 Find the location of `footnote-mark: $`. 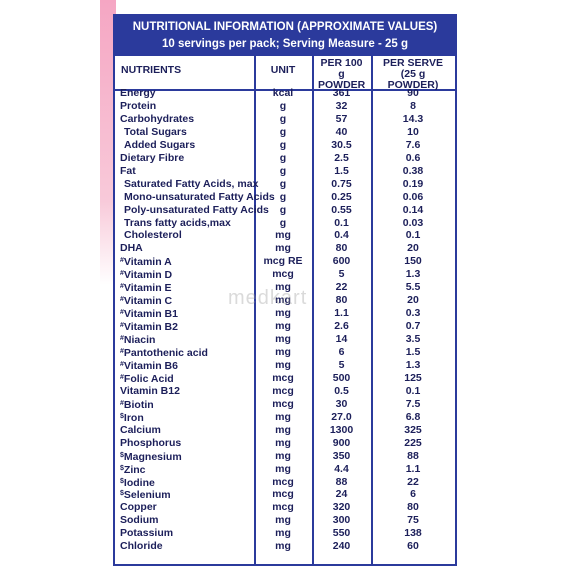

footnote-mark: $ is located at coordinates (122, 468).